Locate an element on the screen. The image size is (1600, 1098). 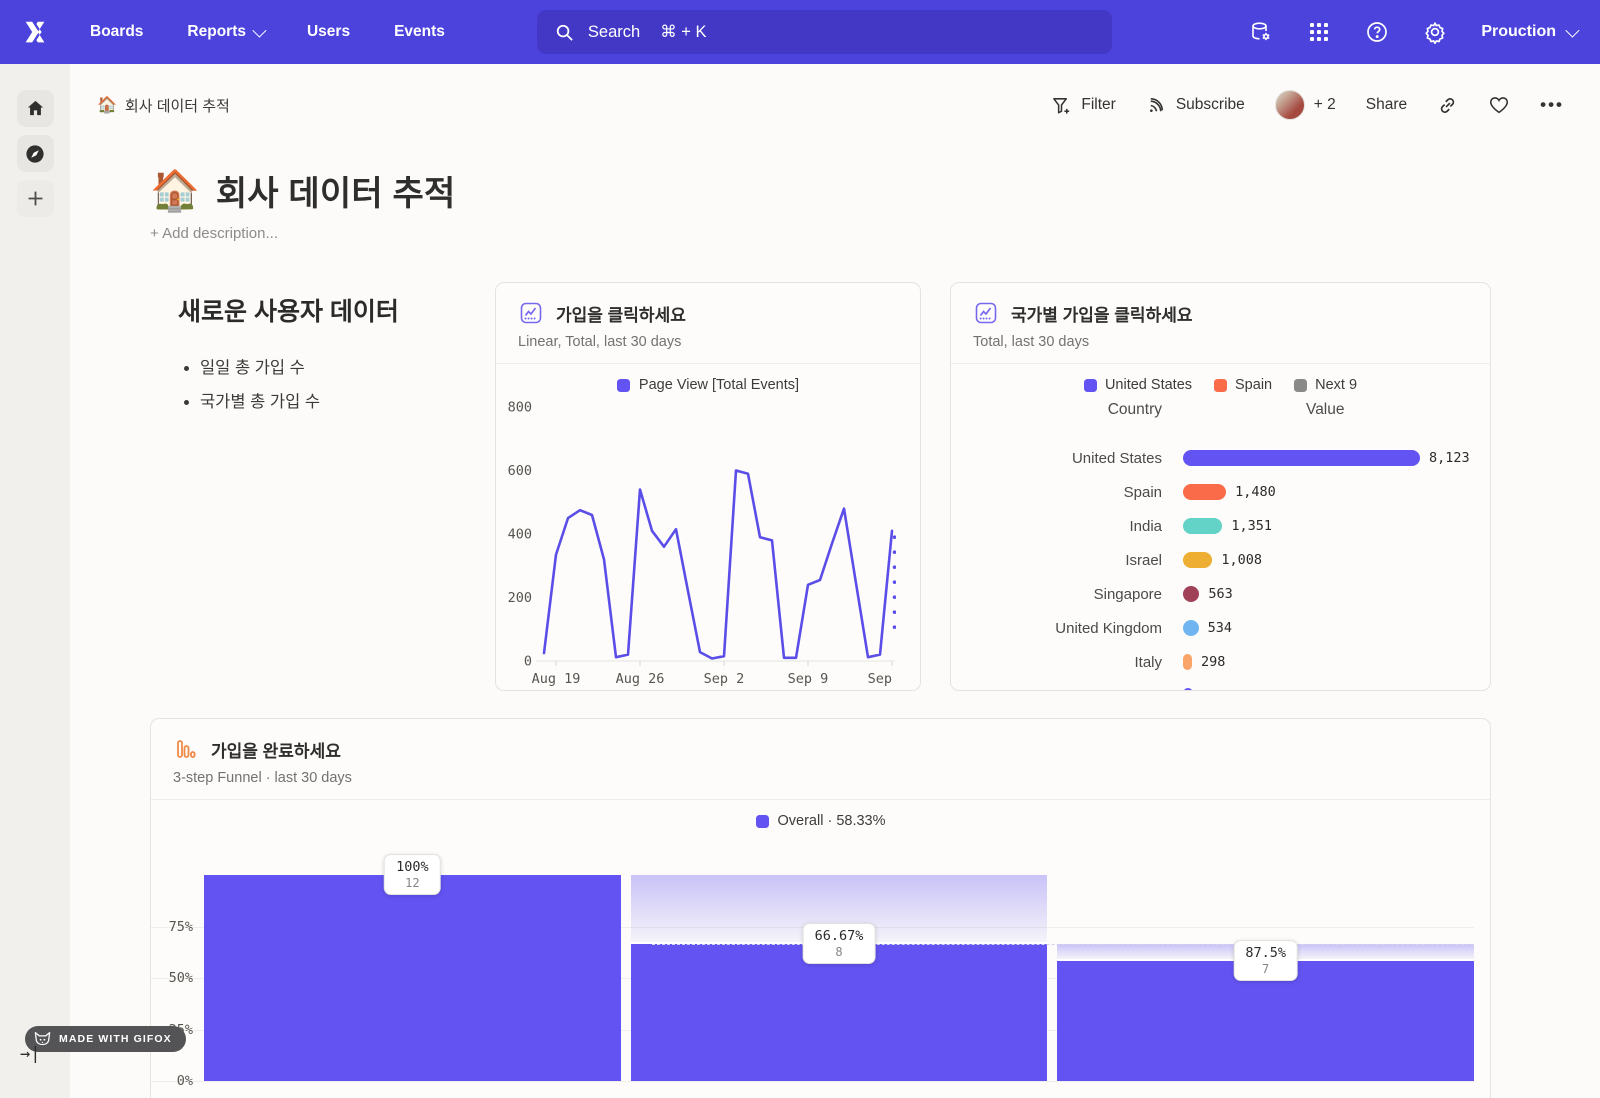
country-value: 563 is located at coordinates (1220, 594).